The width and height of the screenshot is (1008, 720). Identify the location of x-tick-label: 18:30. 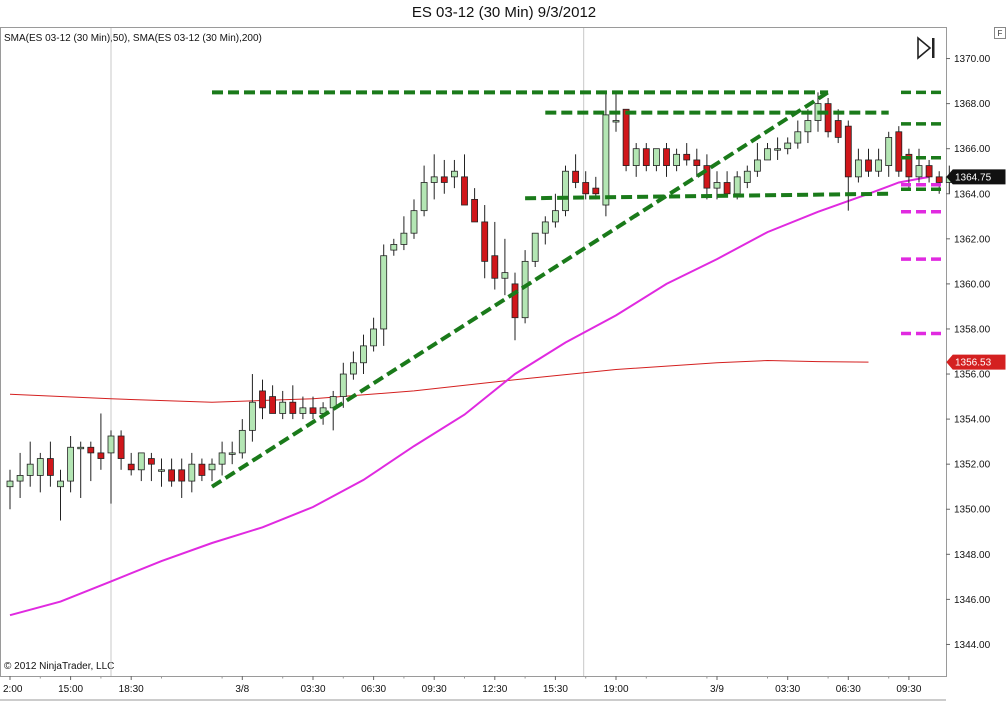
(131, 689).